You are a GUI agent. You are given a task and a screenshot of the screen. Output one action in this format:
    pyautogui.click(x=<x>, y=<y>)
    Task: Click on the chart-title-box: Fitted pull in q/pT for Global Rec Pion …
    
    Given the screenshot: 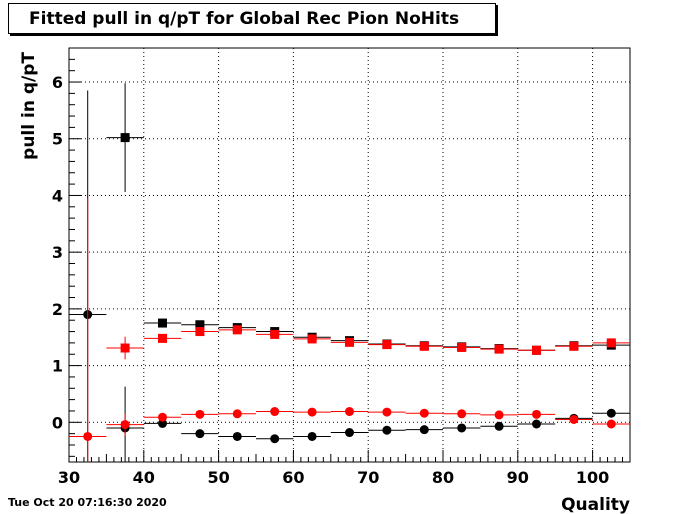 What is the action you would take?
    pyautogui.click(x=252, y=18)
    